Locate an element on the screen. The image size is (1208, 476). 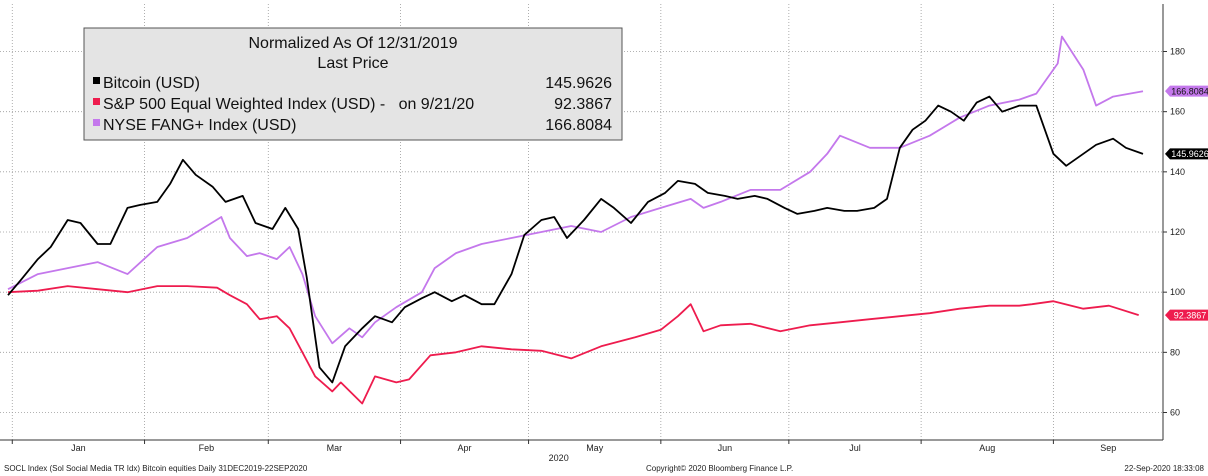
legend-value-bitcoin: 145.9626 is located at coordinates (578, 83).